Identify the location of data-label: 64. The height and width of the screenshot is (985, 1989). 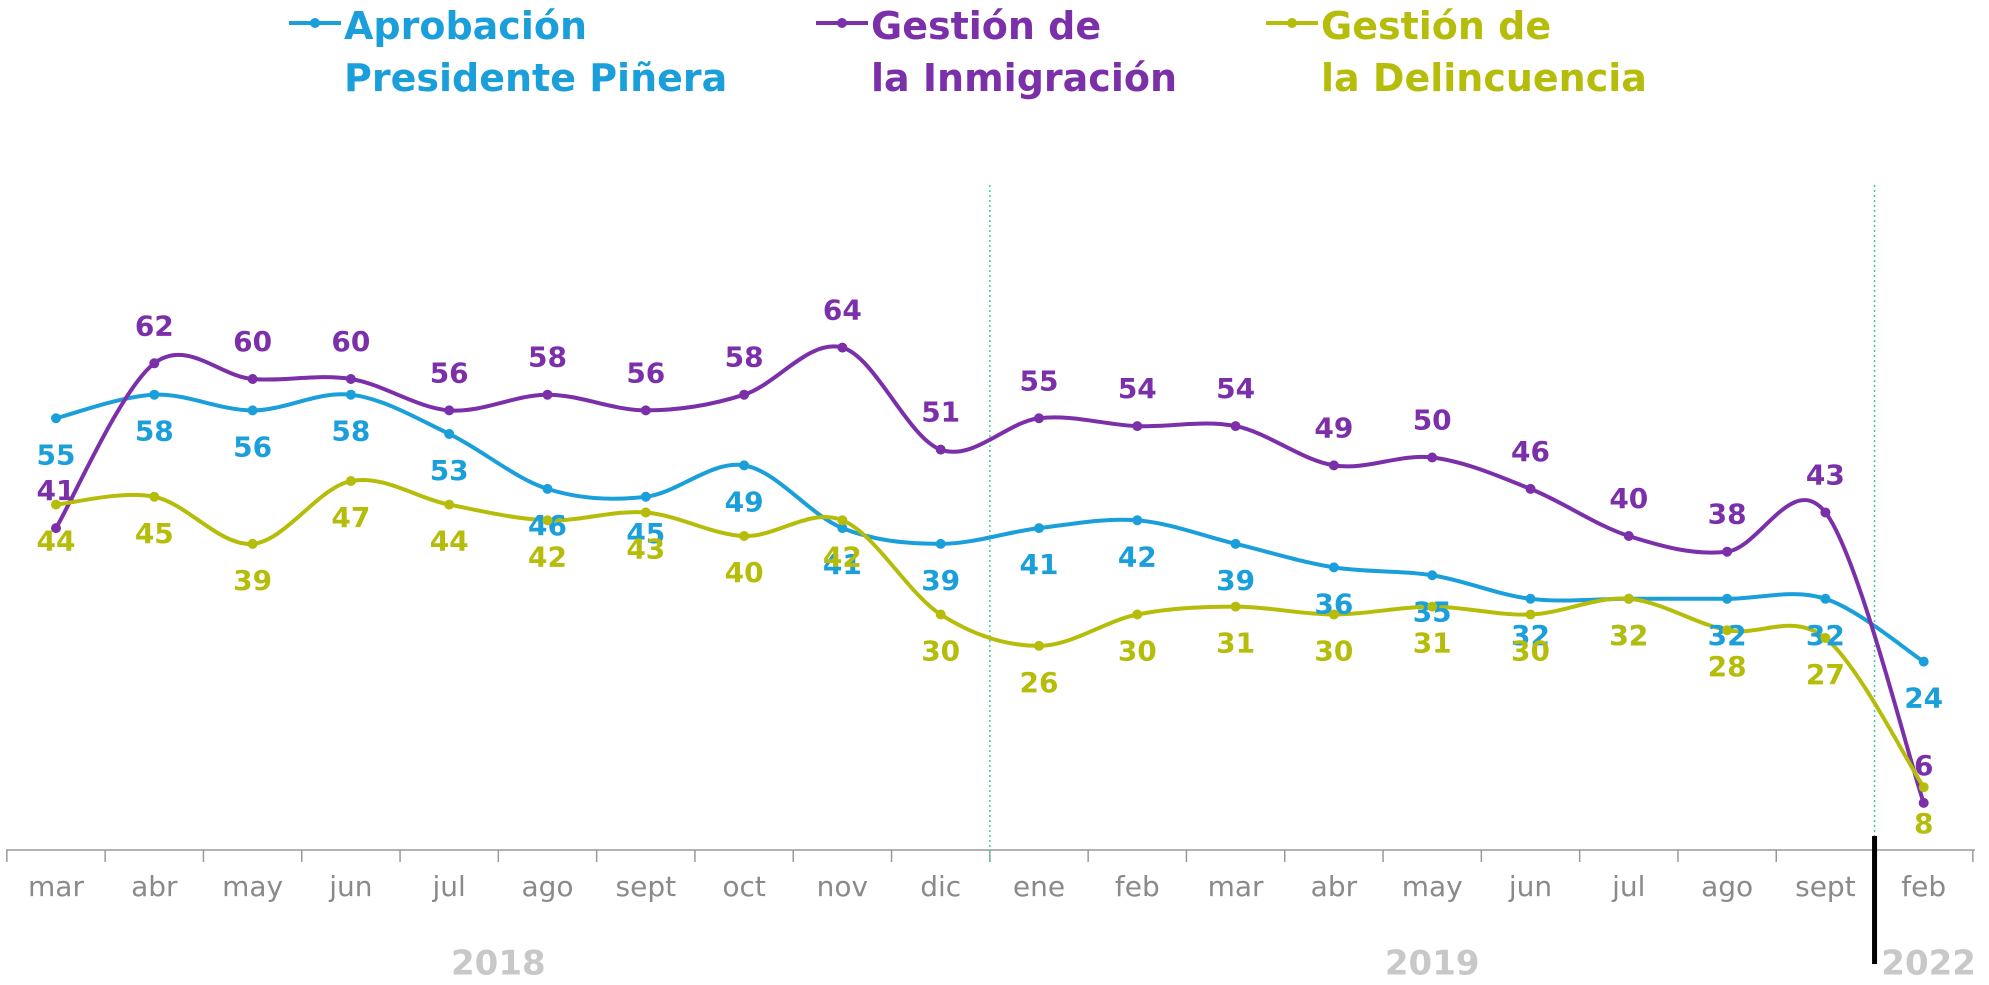
(842, 310).